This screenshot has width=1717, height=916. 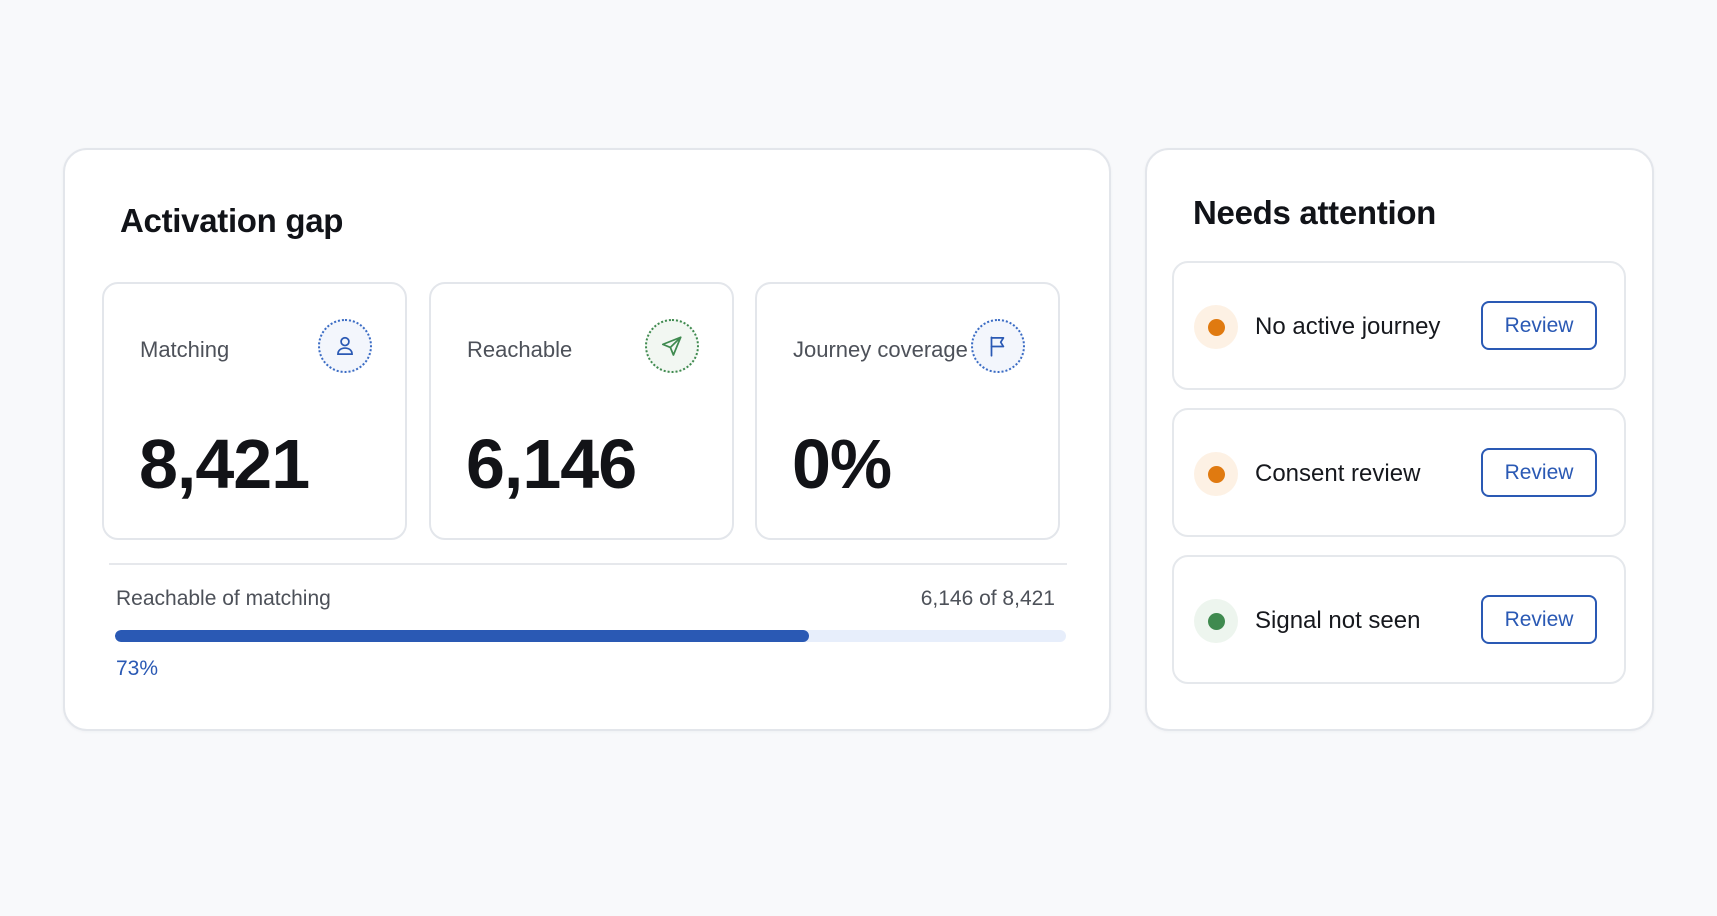 What do you see at coordinates (588, 564) in the screenshot?
I see `divider` at bounding box center [588, 564].